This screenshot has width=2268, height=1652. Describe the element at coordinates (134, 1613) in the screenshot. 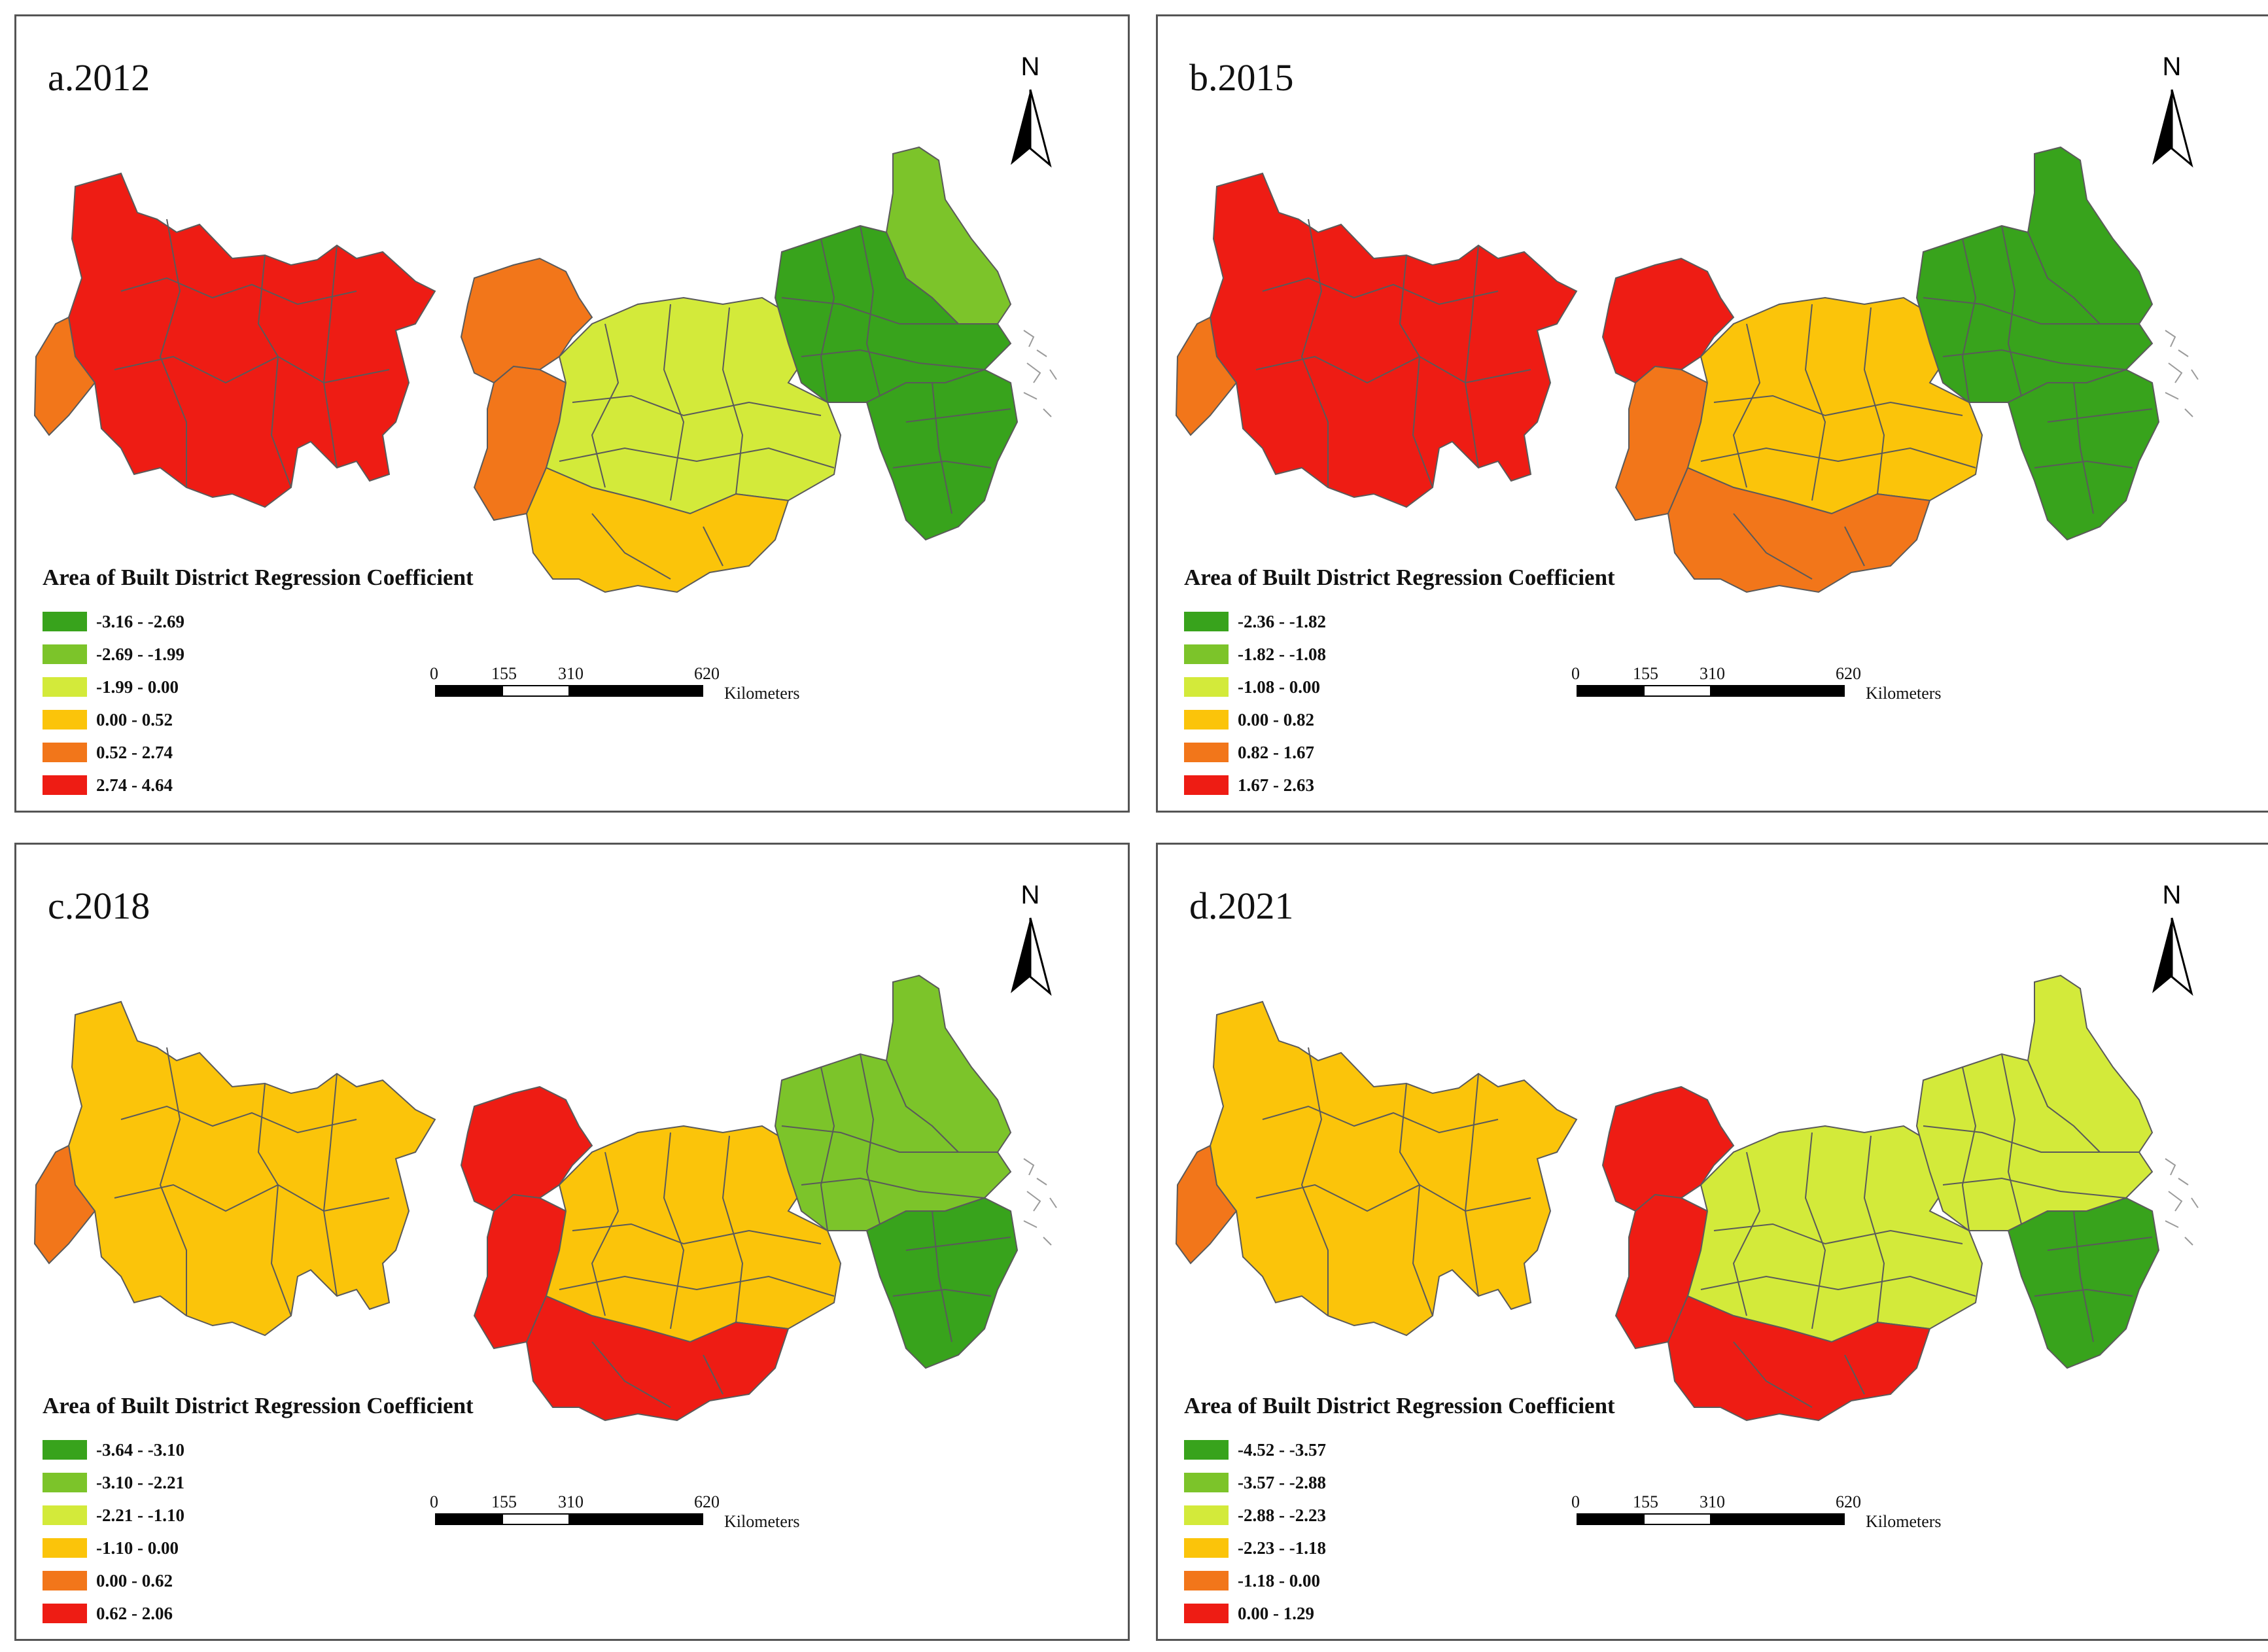

I see `legend-label: 0.62 - 2.06` at that location.